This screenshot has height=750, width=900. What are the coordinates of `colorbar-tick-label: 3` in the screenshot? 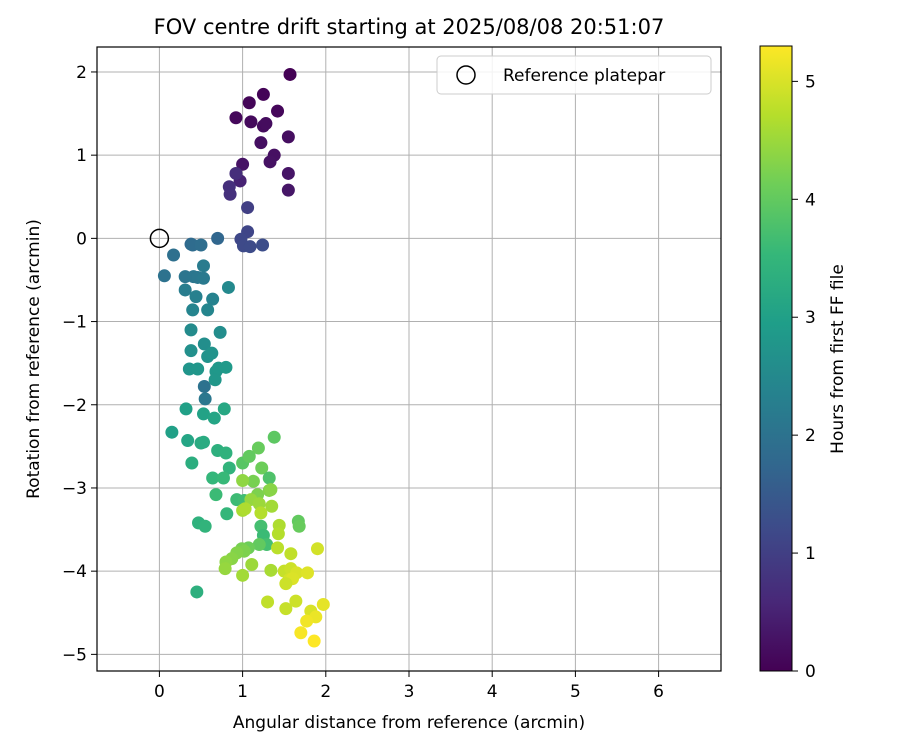 It's located at (810, 318).